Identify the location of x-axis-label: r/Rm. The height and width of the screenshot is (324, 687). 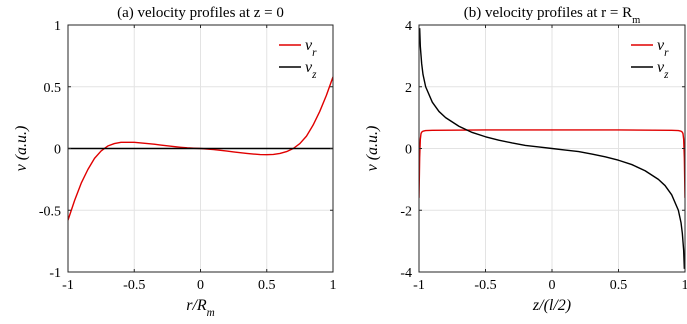
(200, 308).